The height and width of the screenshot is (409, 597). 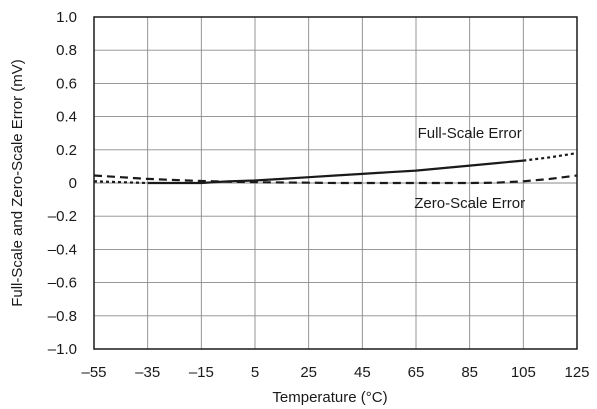 What do you see at coordinates (93, 372) in the screenshot?
I see `x-tick-label: –55` at bounding box center [93, 372].